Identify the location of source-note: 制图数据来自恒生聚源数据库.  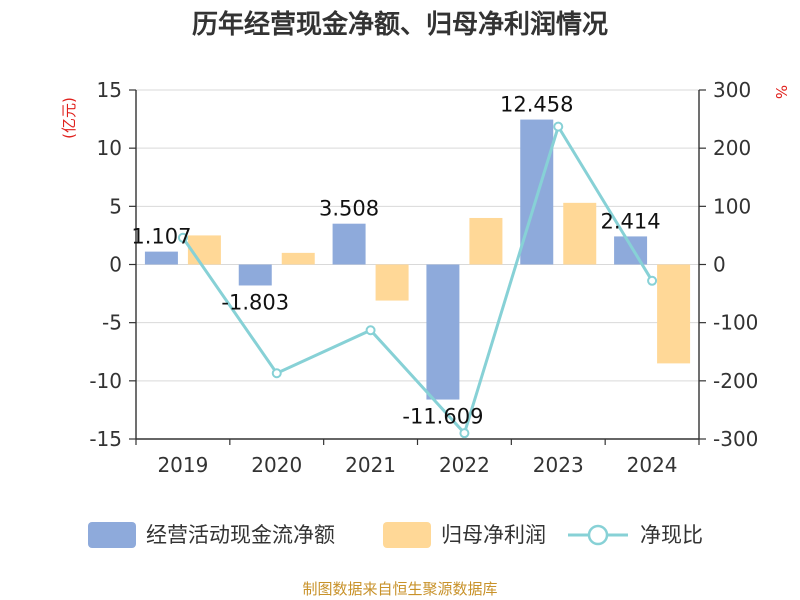
(399, 589).